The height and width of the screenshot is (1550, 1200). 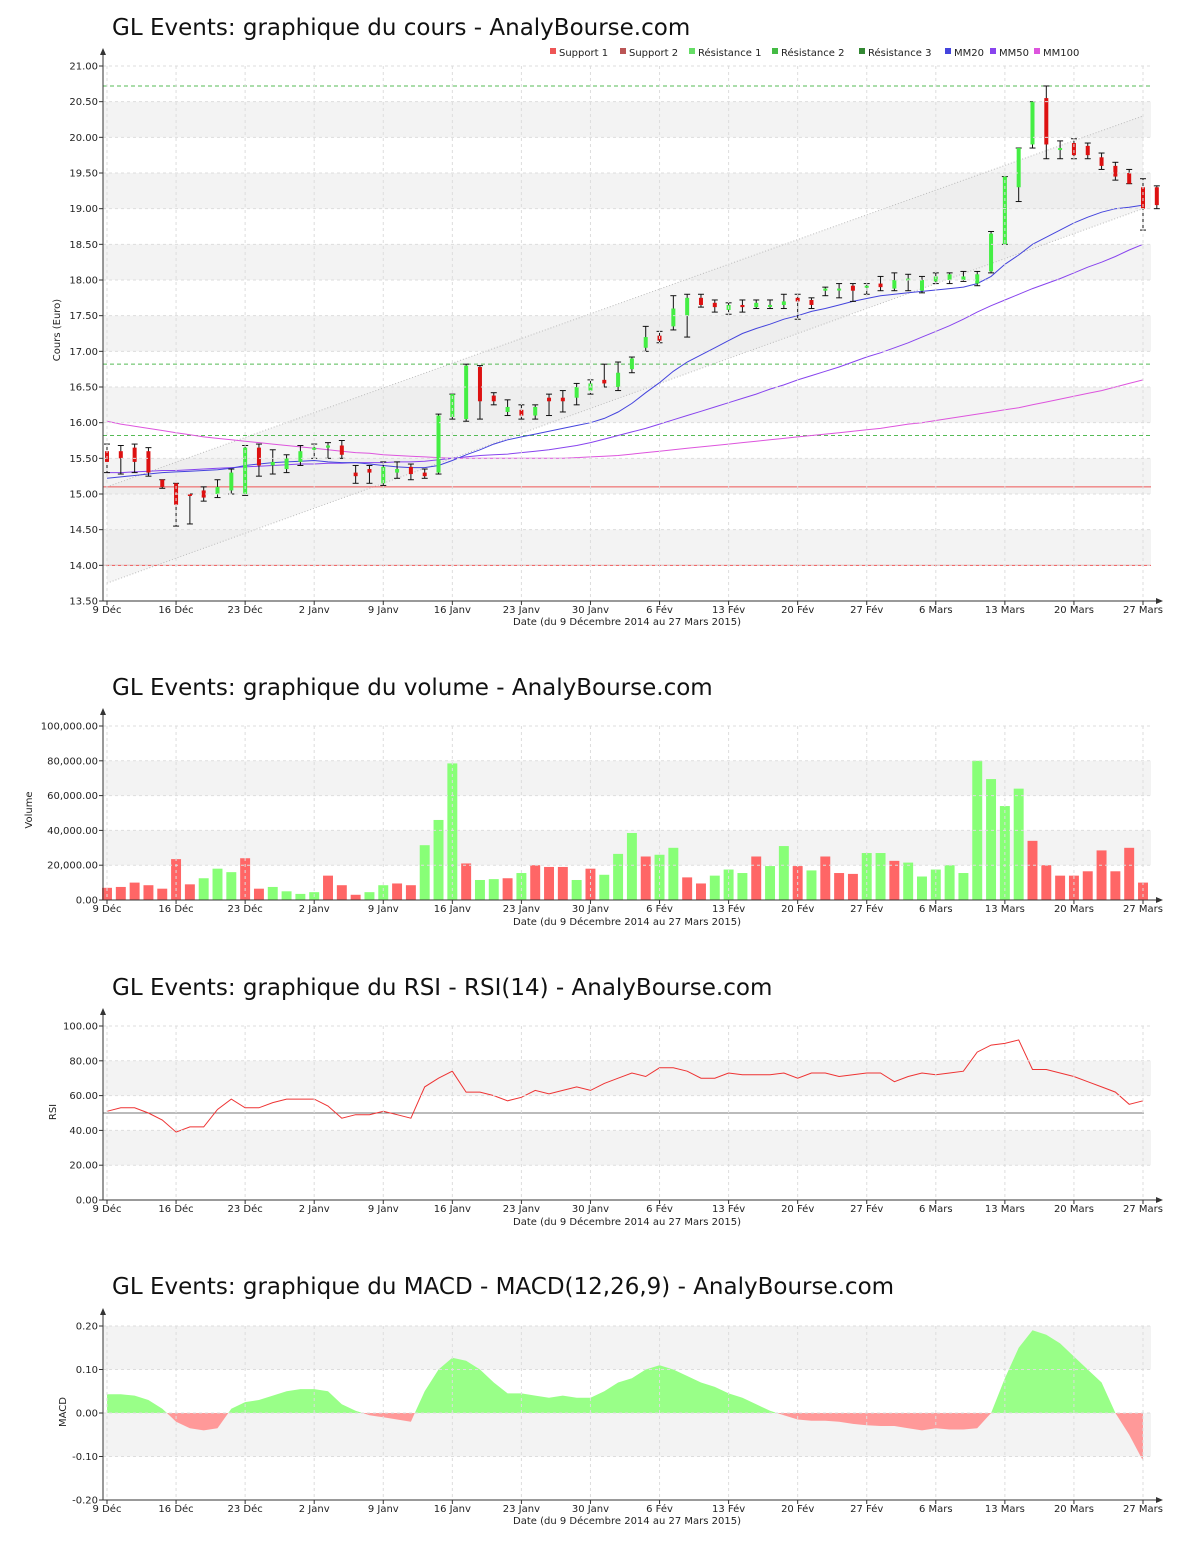 What do you see at coordinates (692, 51) in the screenshot?
I see `legend-swatch` at bounding box center [692, 51].